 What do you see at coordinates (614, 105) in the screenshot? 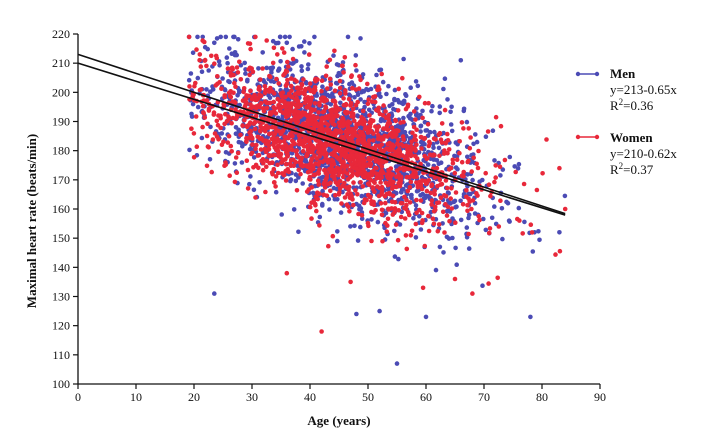
I see `legend-men-r2-prefix: R` at bounding box center [614, 105].